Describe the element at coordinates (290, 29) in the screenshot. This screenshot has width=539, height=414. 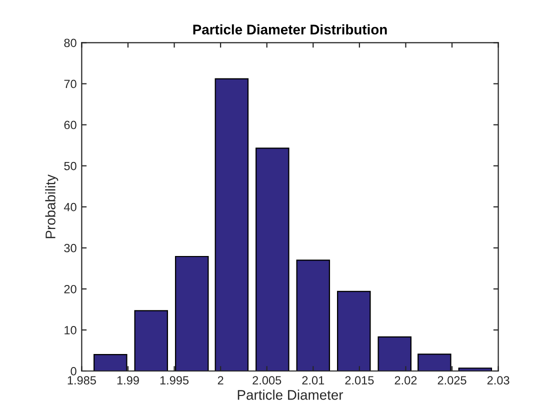
I see `chart-title: Particle Diameter Distribution` at that location.